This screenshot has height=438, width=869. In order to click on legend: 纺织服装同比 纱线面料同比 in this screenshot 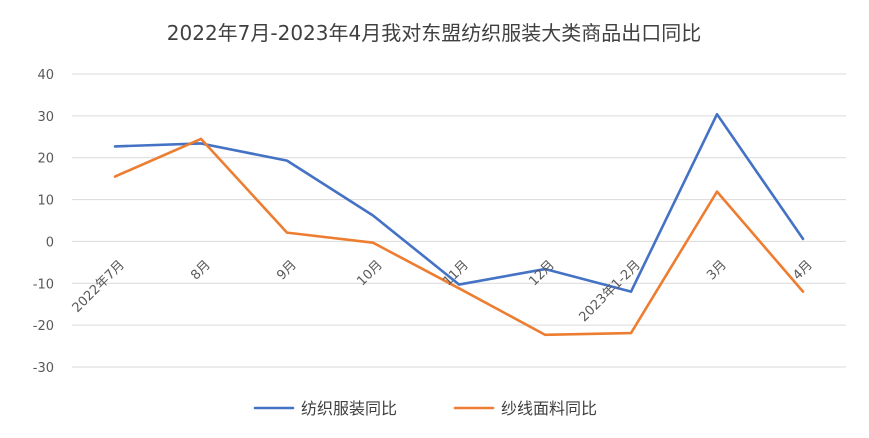, I will do `click(425, 408)`.